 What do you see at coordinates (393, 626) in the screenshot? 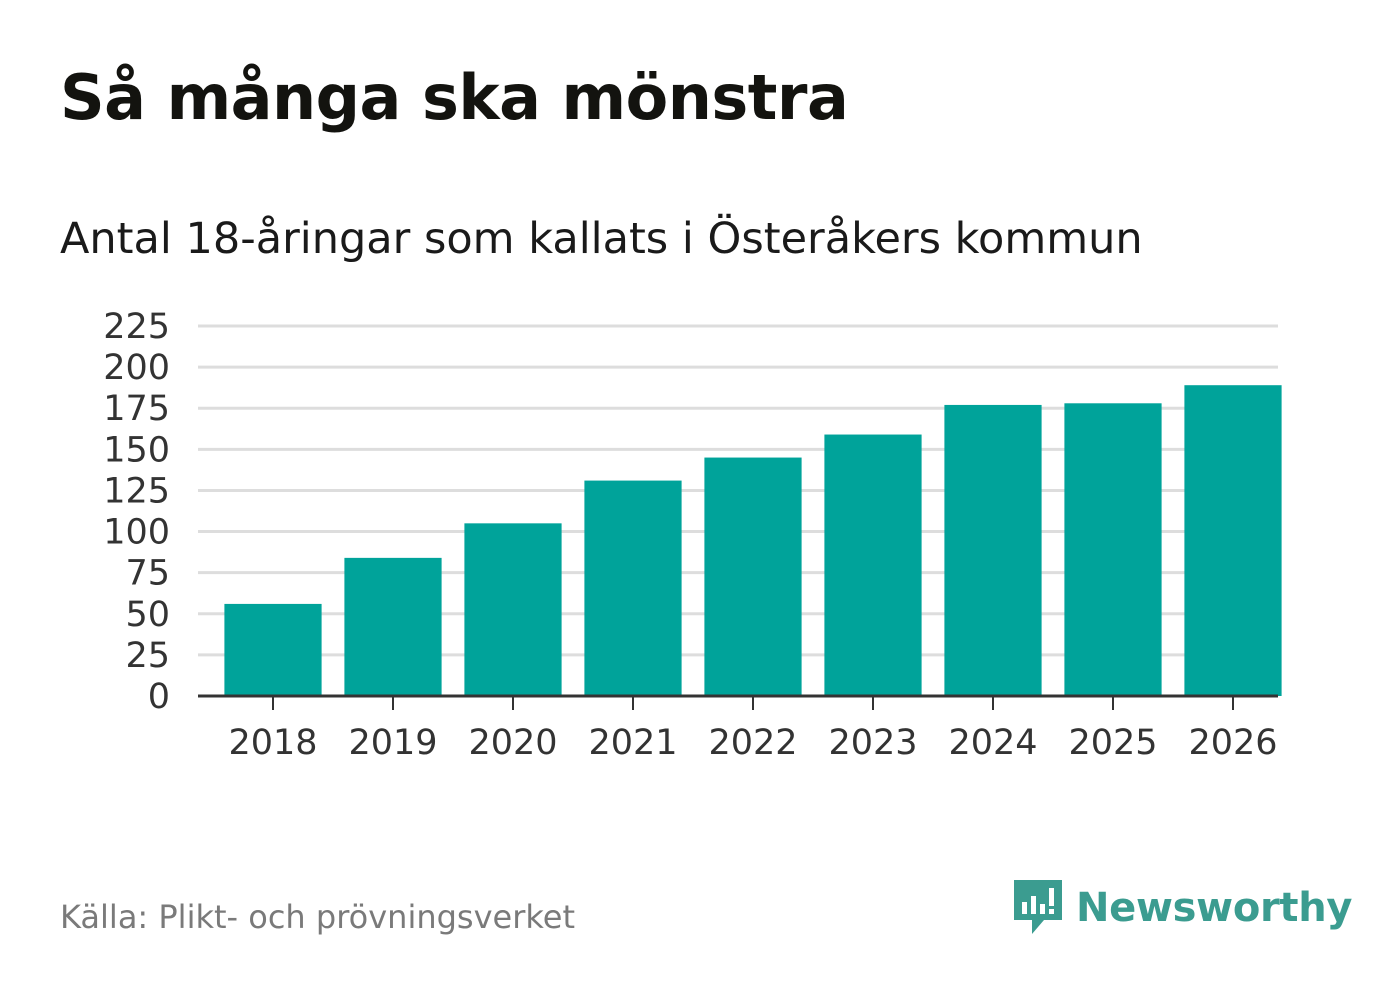
I see `bar-2019` at bounding box center [393, 626].